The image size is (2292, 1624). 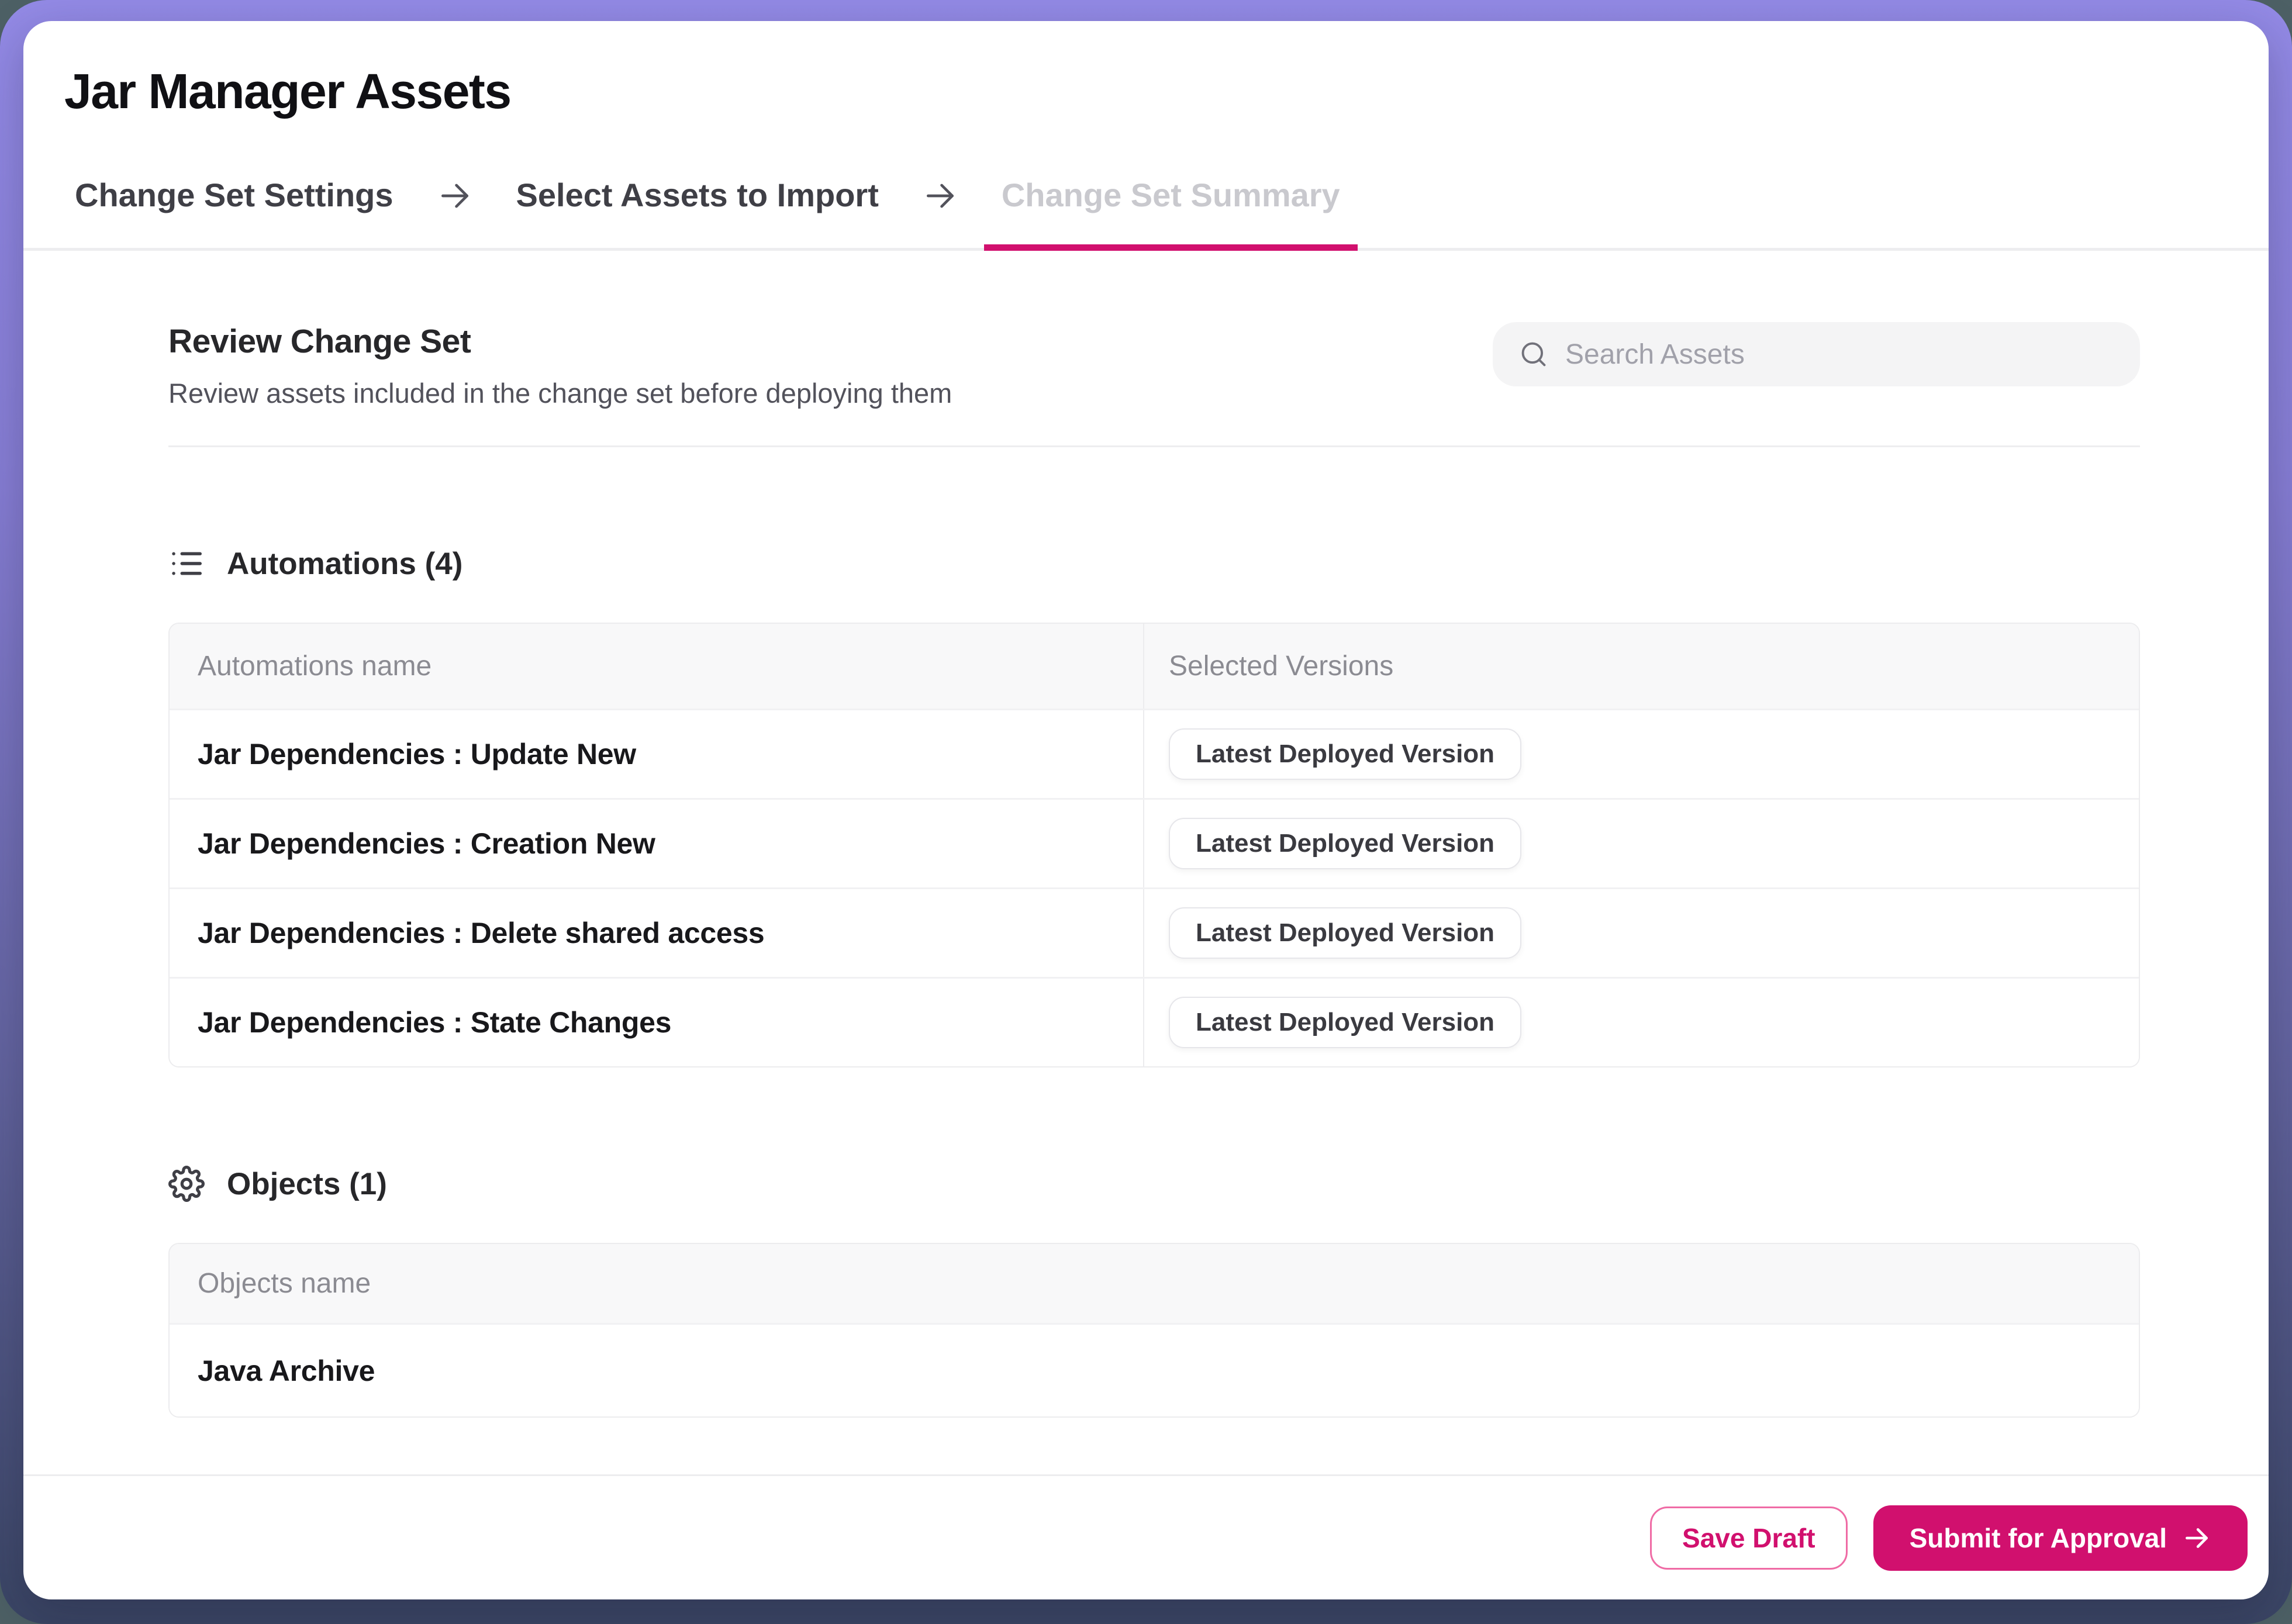 What do you see at coordinates (1171, 214) in the screenshot?
I see `tab-change-set-summary: Change Set Summary` at bounding box center [1171, 214].